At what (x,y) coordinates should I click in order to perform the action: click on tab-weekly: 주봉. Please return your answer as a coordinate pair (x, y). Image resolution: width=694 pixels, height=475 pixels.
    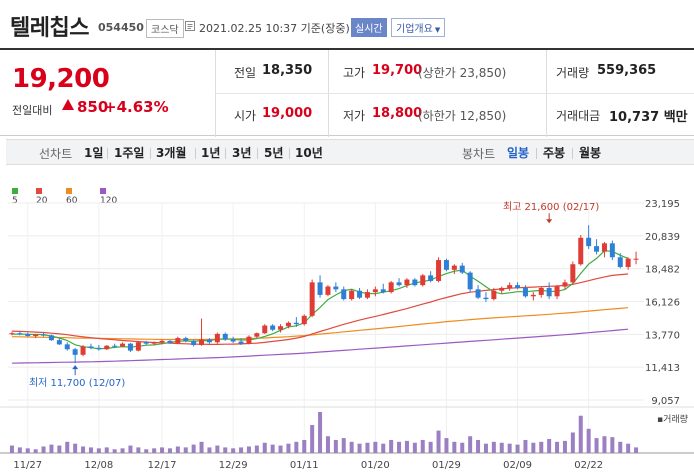
    Looking at the image, I should click on (554, 153).